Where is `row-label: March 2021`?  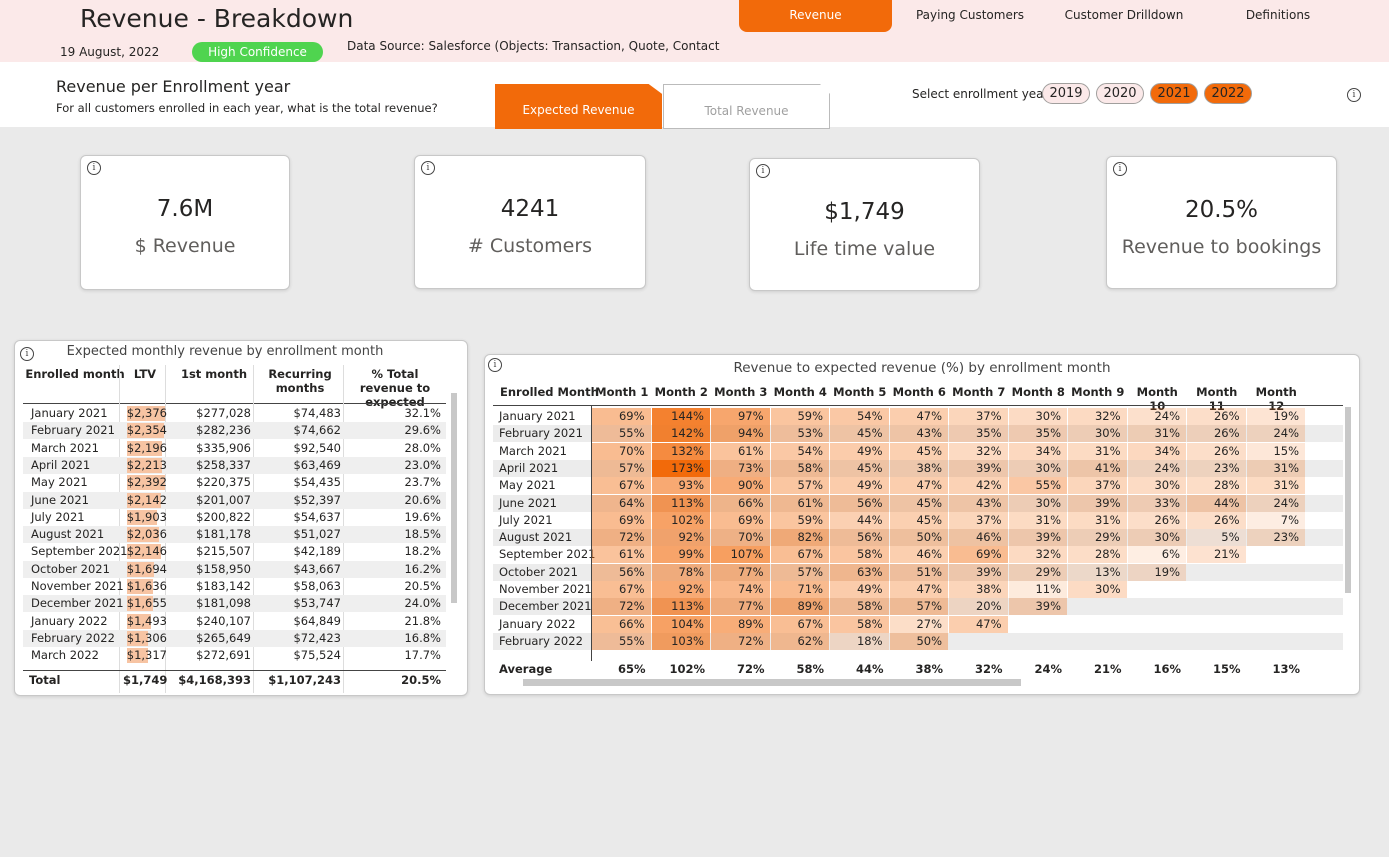 row-label: March 2021 is located at coordinates (533, 450).